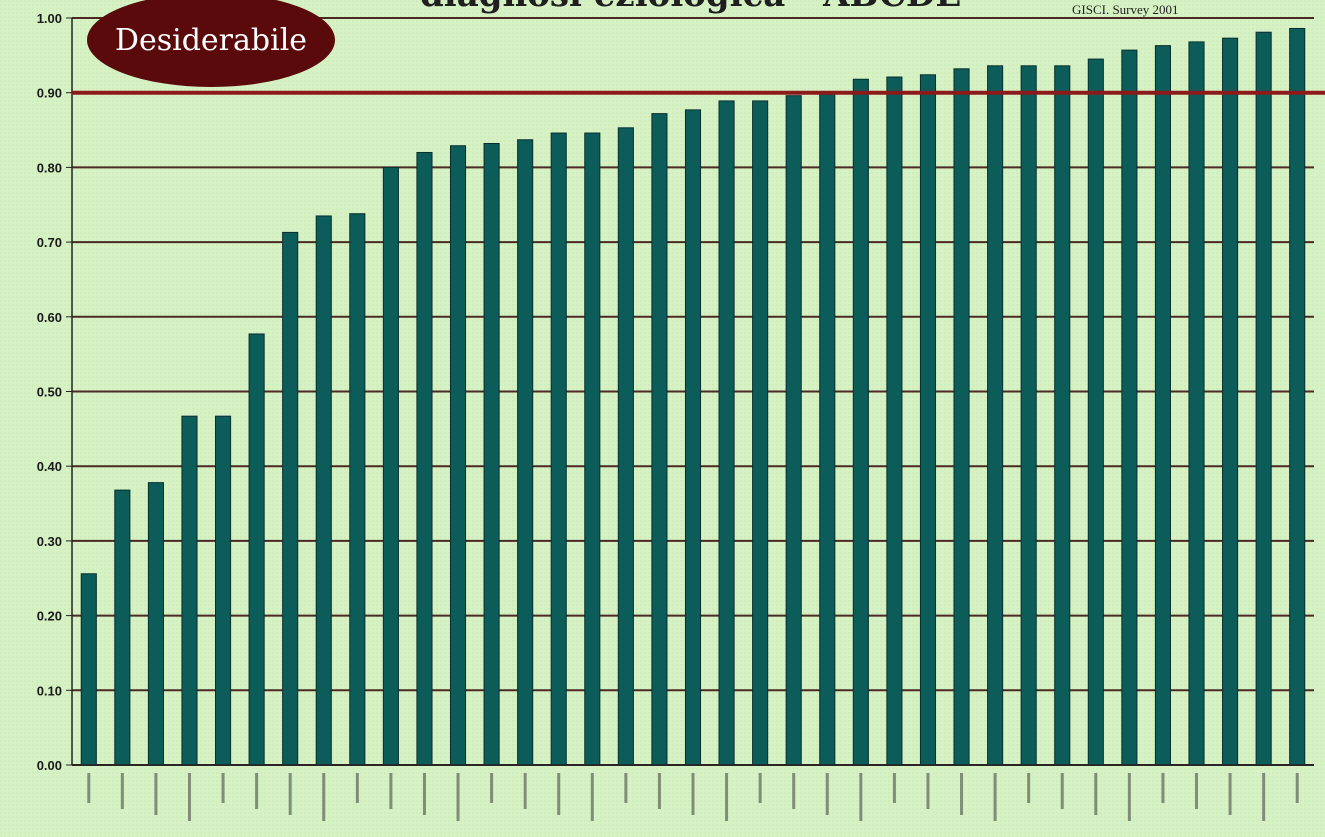 The width and height of the screenshot is (1325, 837). What do you see at coordinates (1125, 9) in the screenshot?
I see `chart-credit: GISCI. Survey 2001` at bounding box center [1125, 9].